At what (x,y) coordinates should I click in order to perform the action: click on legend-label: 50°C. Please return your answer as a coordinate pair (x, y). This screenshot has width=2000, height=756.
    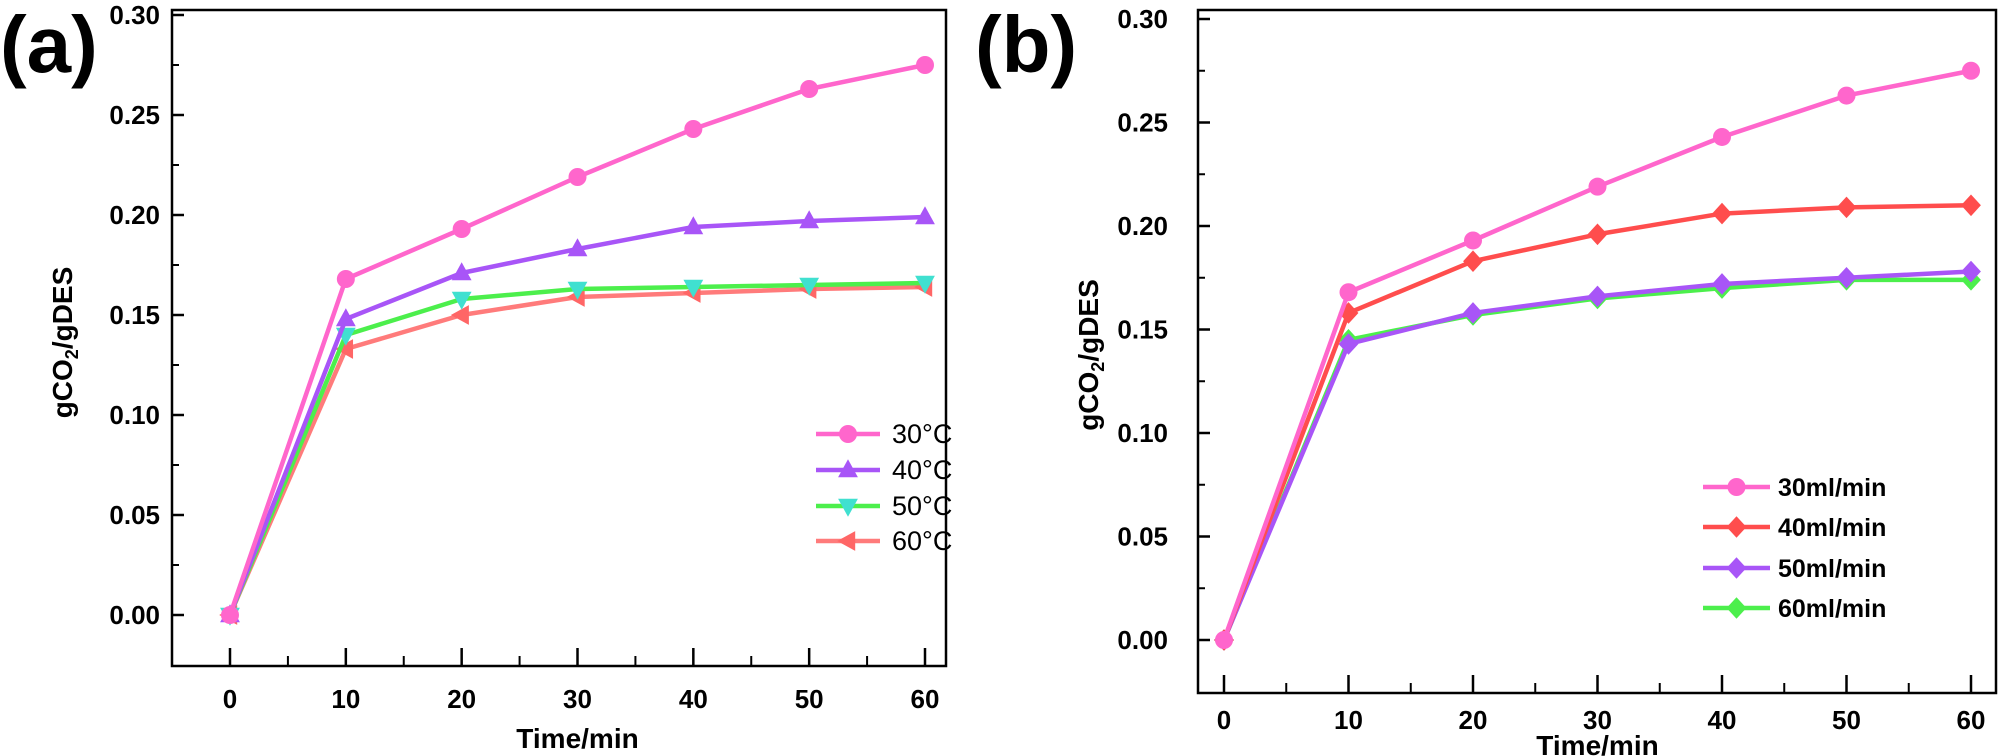
    Looking at the image, I should click on (922, 506).